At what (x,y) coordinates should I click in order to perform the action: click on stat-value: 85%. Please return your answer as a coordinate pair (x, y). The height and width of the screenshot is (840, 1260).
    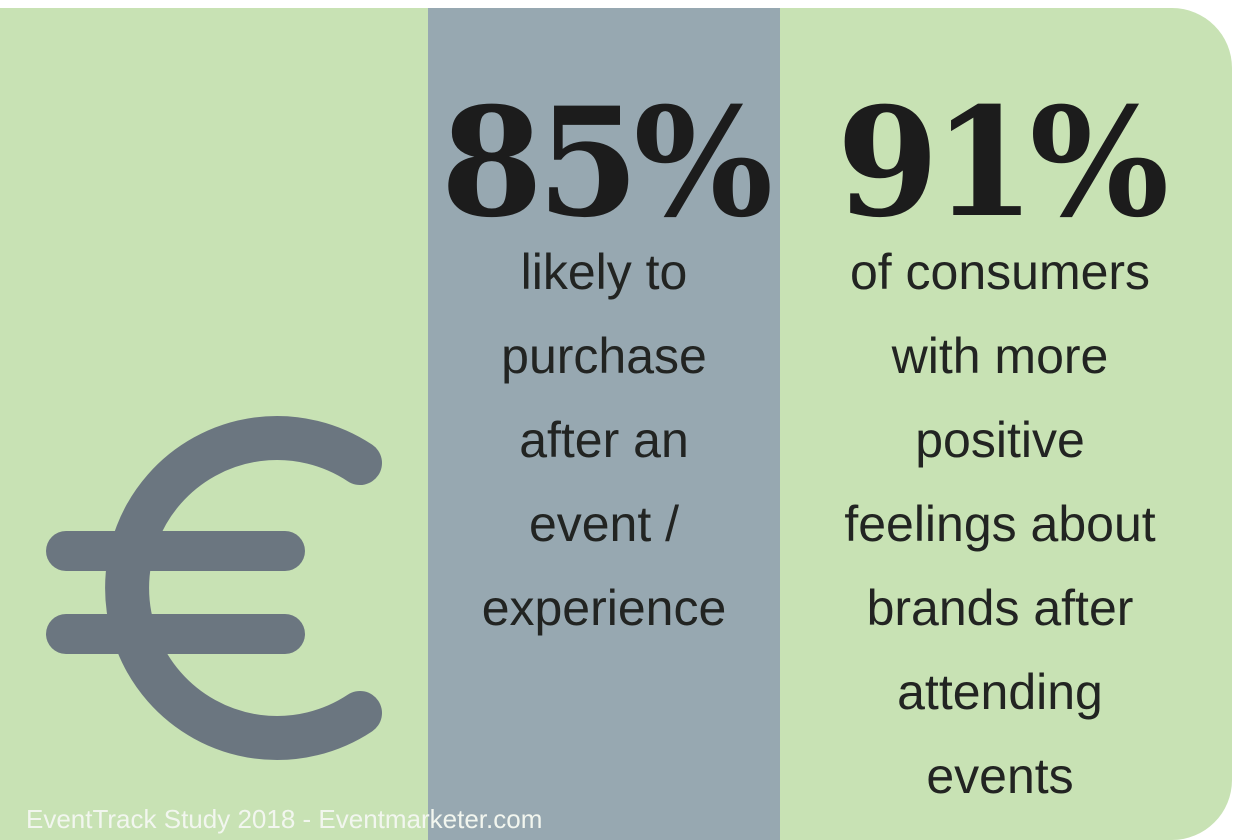
    Looking at the image, I should click on (606, 163).